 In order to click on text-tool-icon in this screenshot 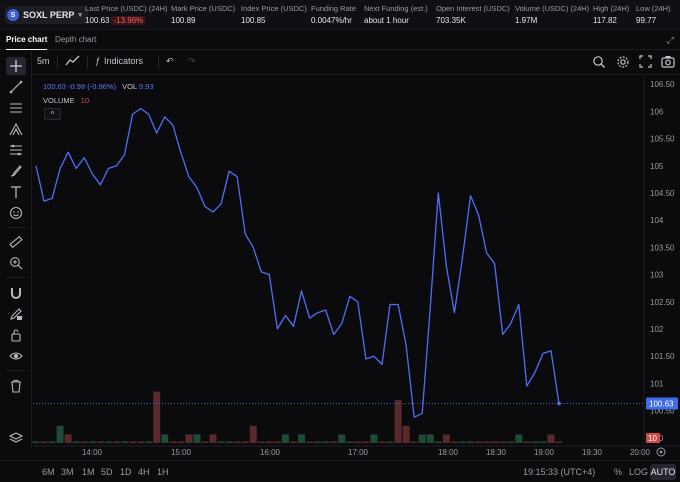, I will do `click(16, 192)`.